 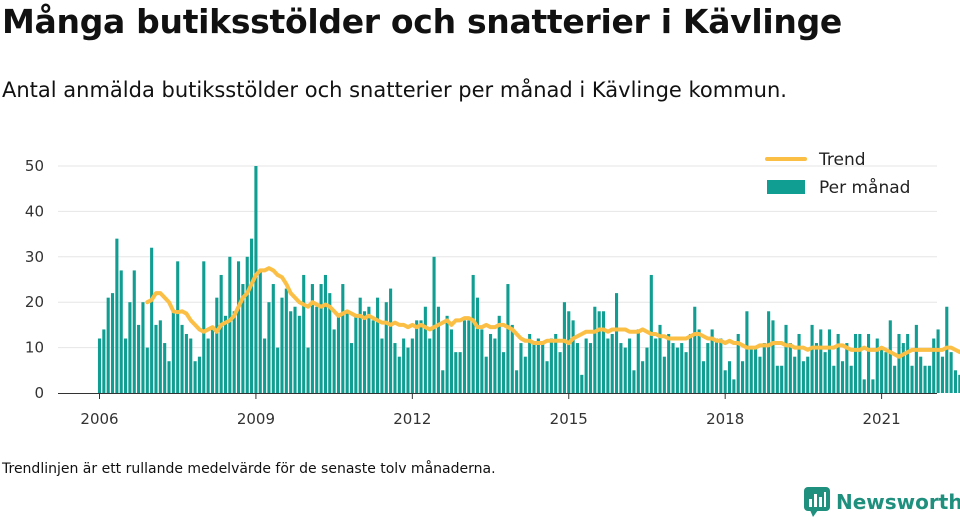 I want to click on legend-trend-label: Trend, so click(x=842, y=160).